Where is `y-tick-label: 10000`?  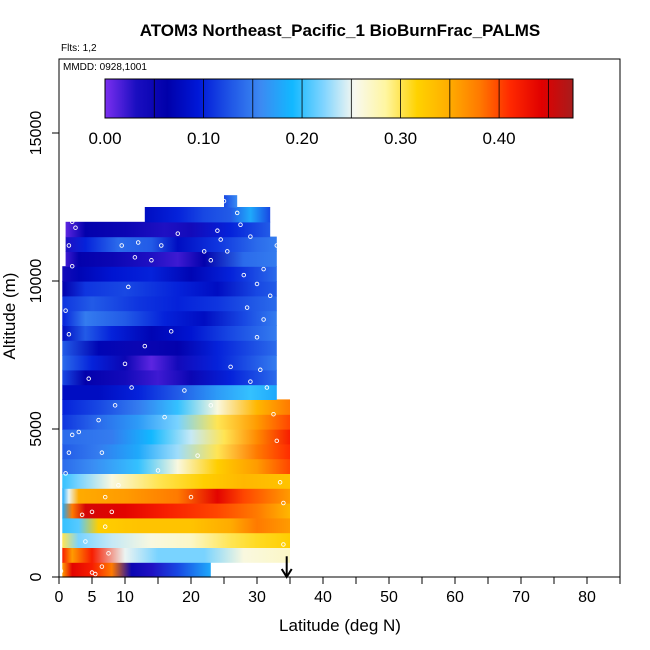 y-tick-label: 10000 is located at coordinates (36, 281).